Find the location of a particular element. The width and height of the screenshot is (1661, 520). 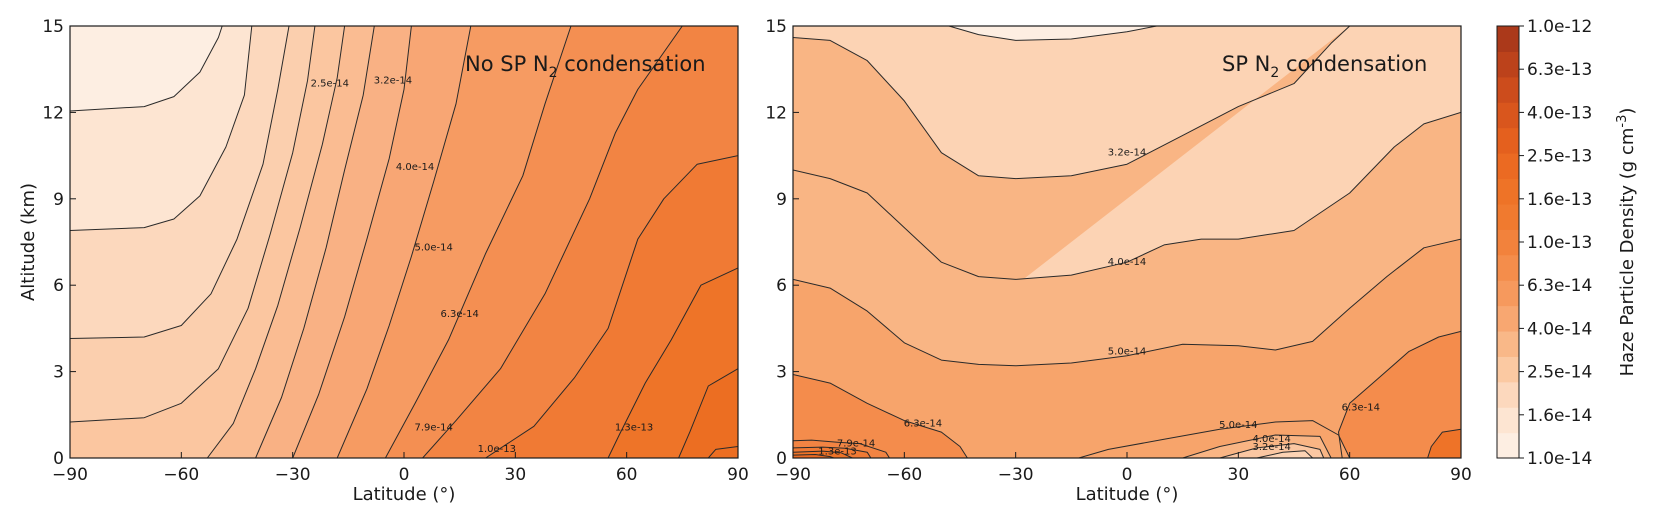

colorbar-swatches is located at coordinates (1508, 242).